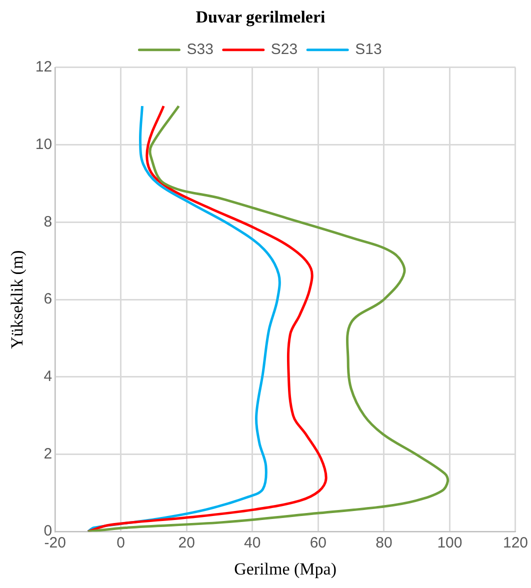 The image size is (531, 588). I want to click on y-tick-label: 4, so click(48, 377).